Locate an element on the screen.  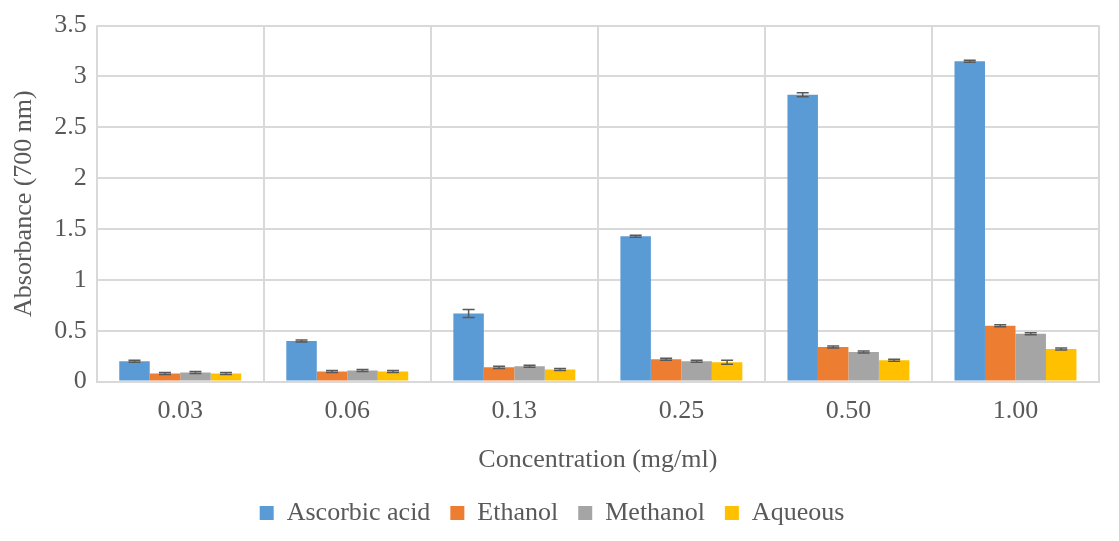
y-tick-label: 0 is located at coordinates (80, 380).